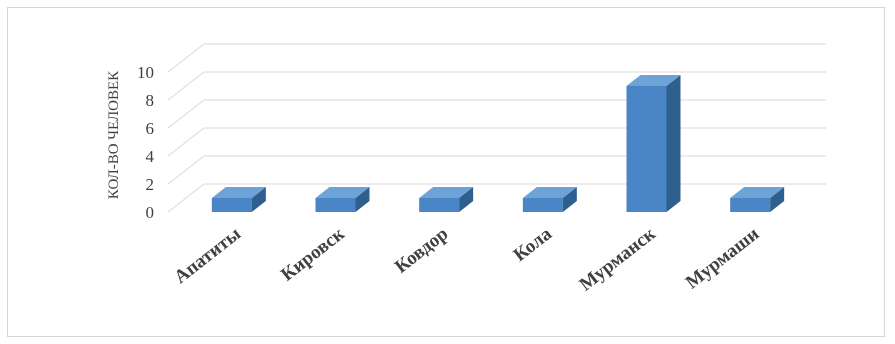  Describe the element at coordinates (146, 142) in the screenshot. I see `y-tick-labels: 0 2 4 6 8 10` at that location.